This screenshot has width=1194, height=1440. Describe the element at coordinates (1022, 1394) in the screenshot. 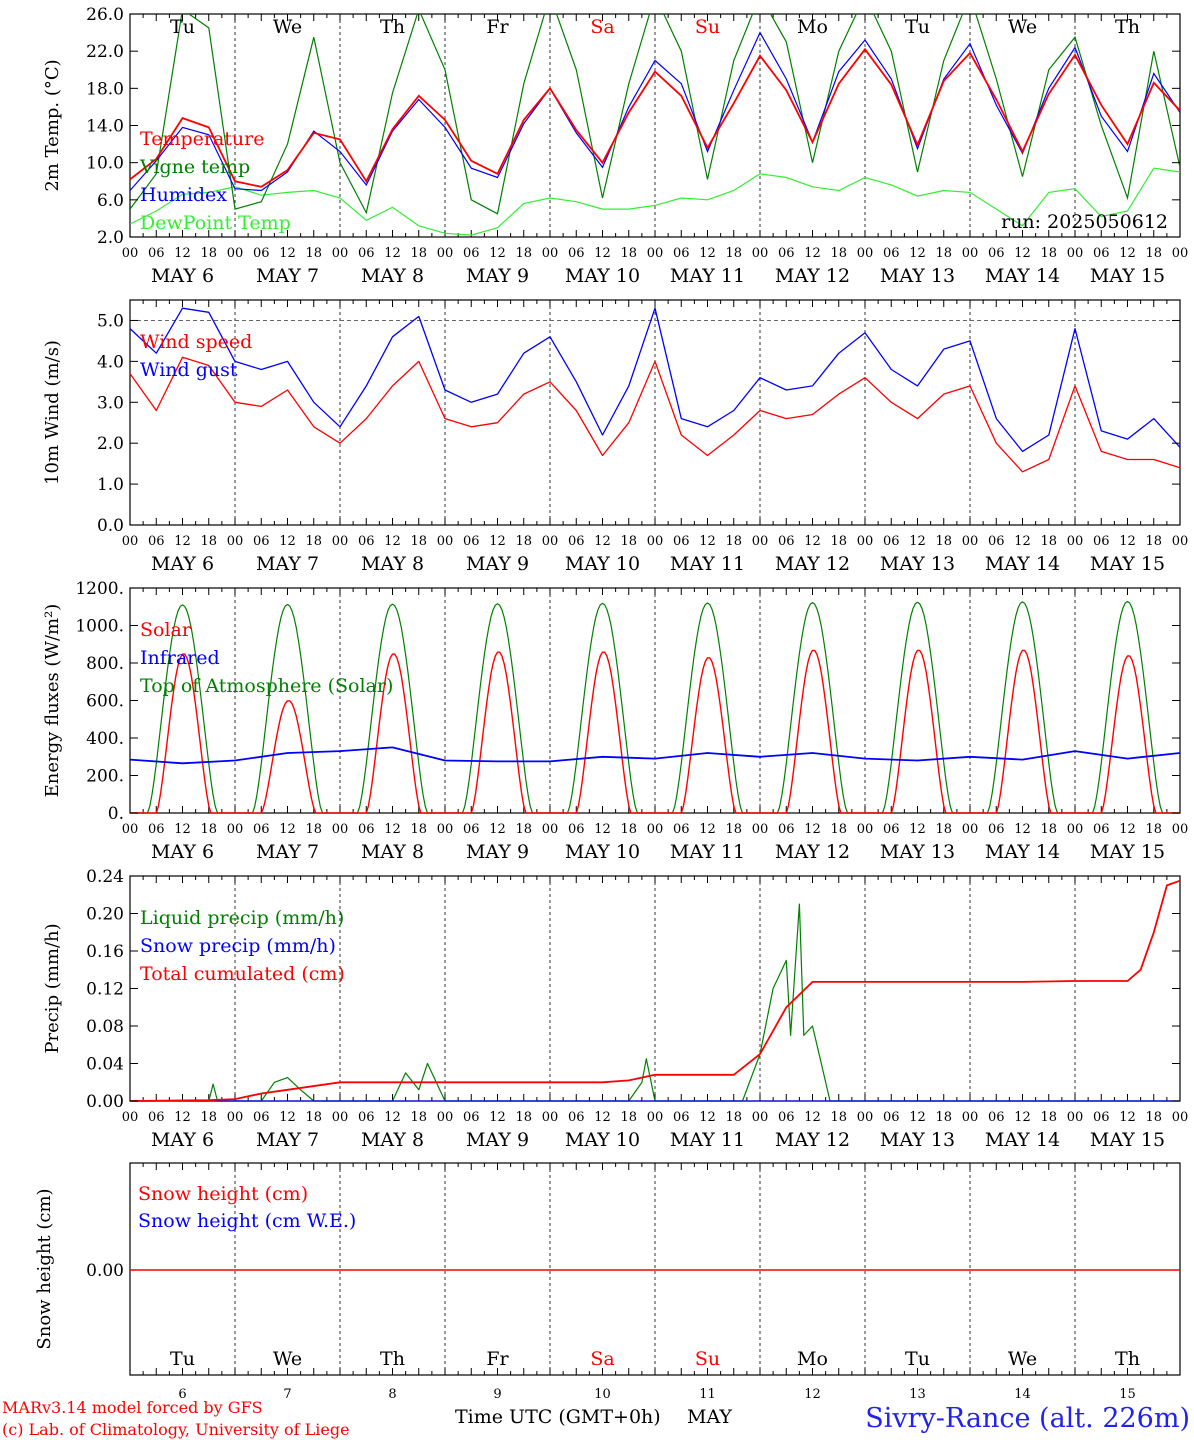

I see `day-number-label: 14` at that location.